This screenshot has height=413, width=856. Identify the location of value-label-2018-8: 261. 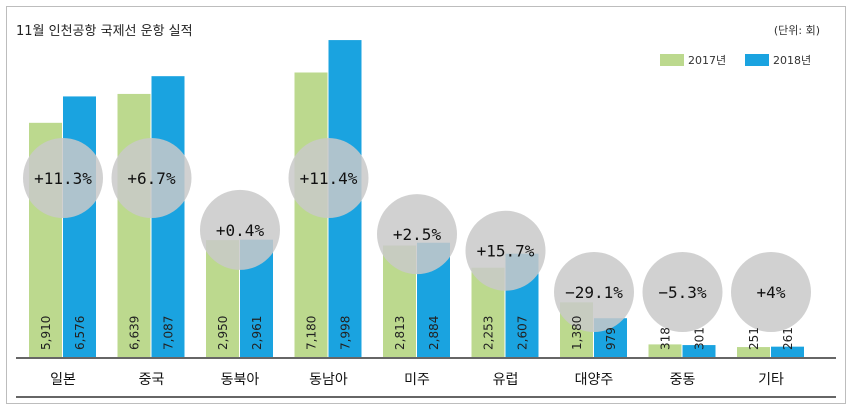
(788, 338).